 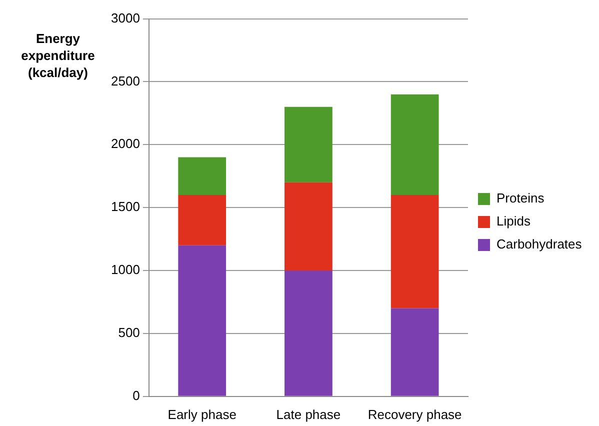 I want to click on y-axis-title: Energy expenditure (kcal/day), so click(x=58, y=55).